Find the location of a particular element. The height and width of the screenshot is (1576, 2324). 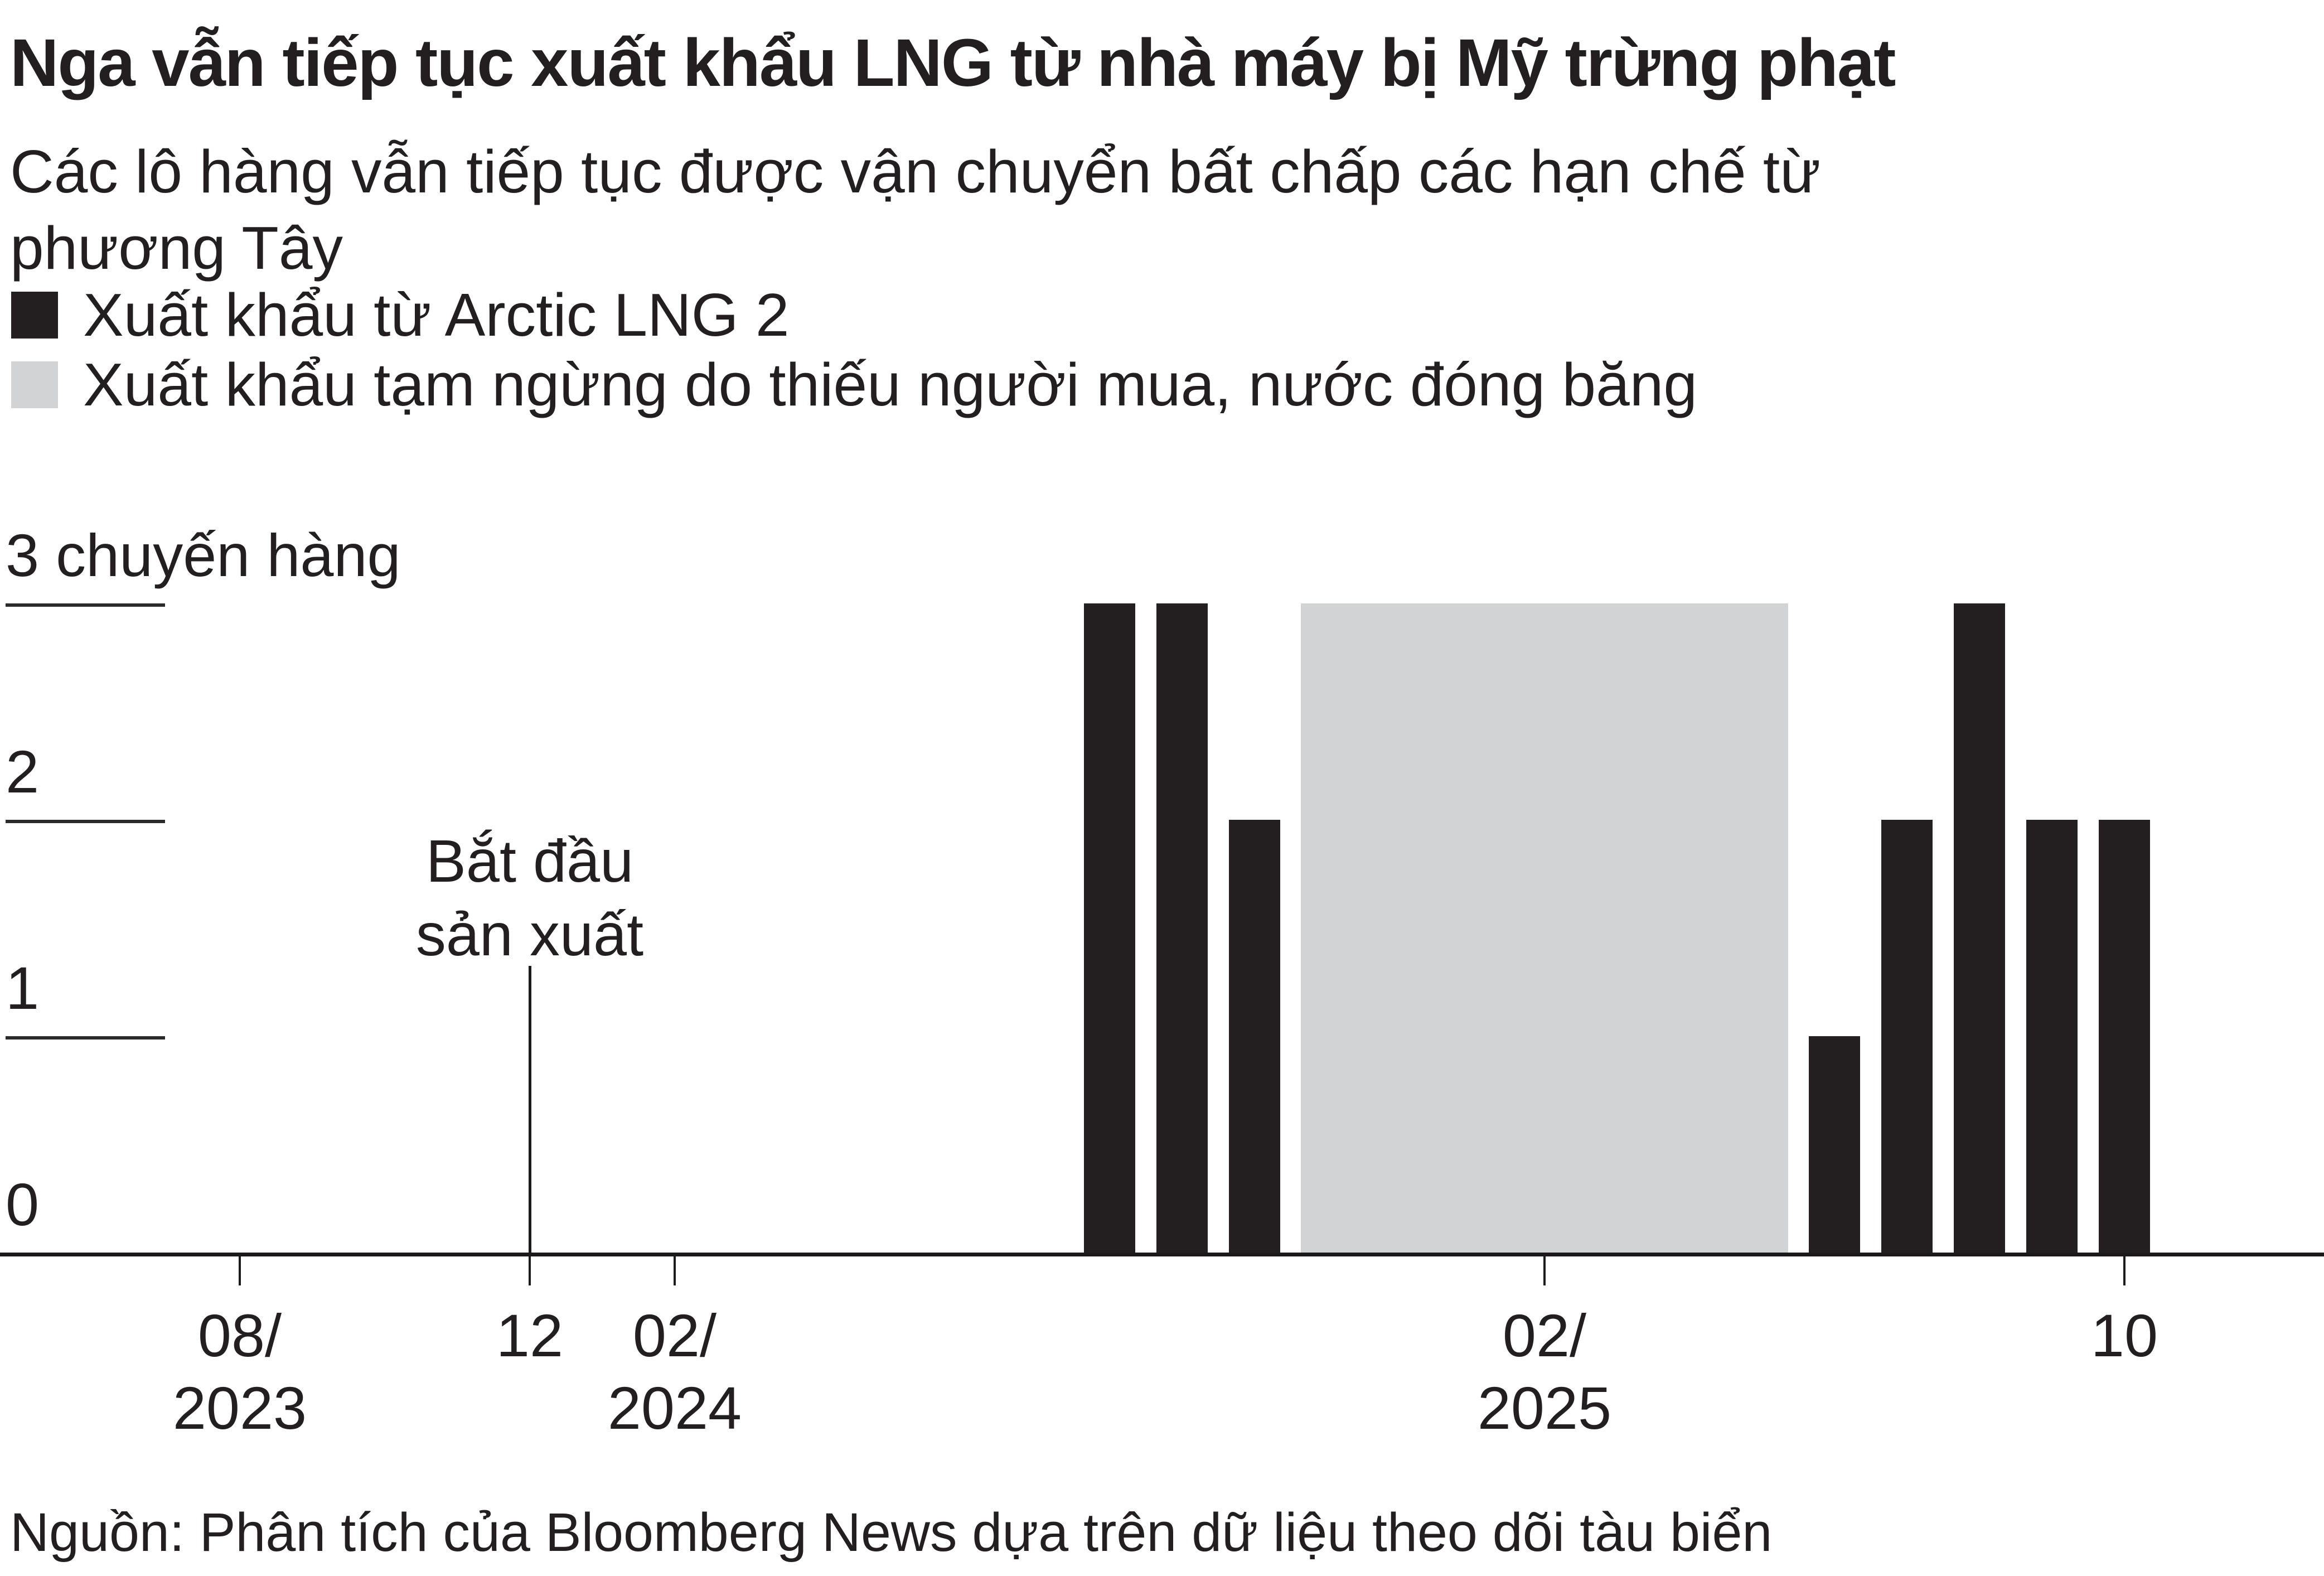

x-tick-label-line: 2024 is located at coordinates (674, 1408).